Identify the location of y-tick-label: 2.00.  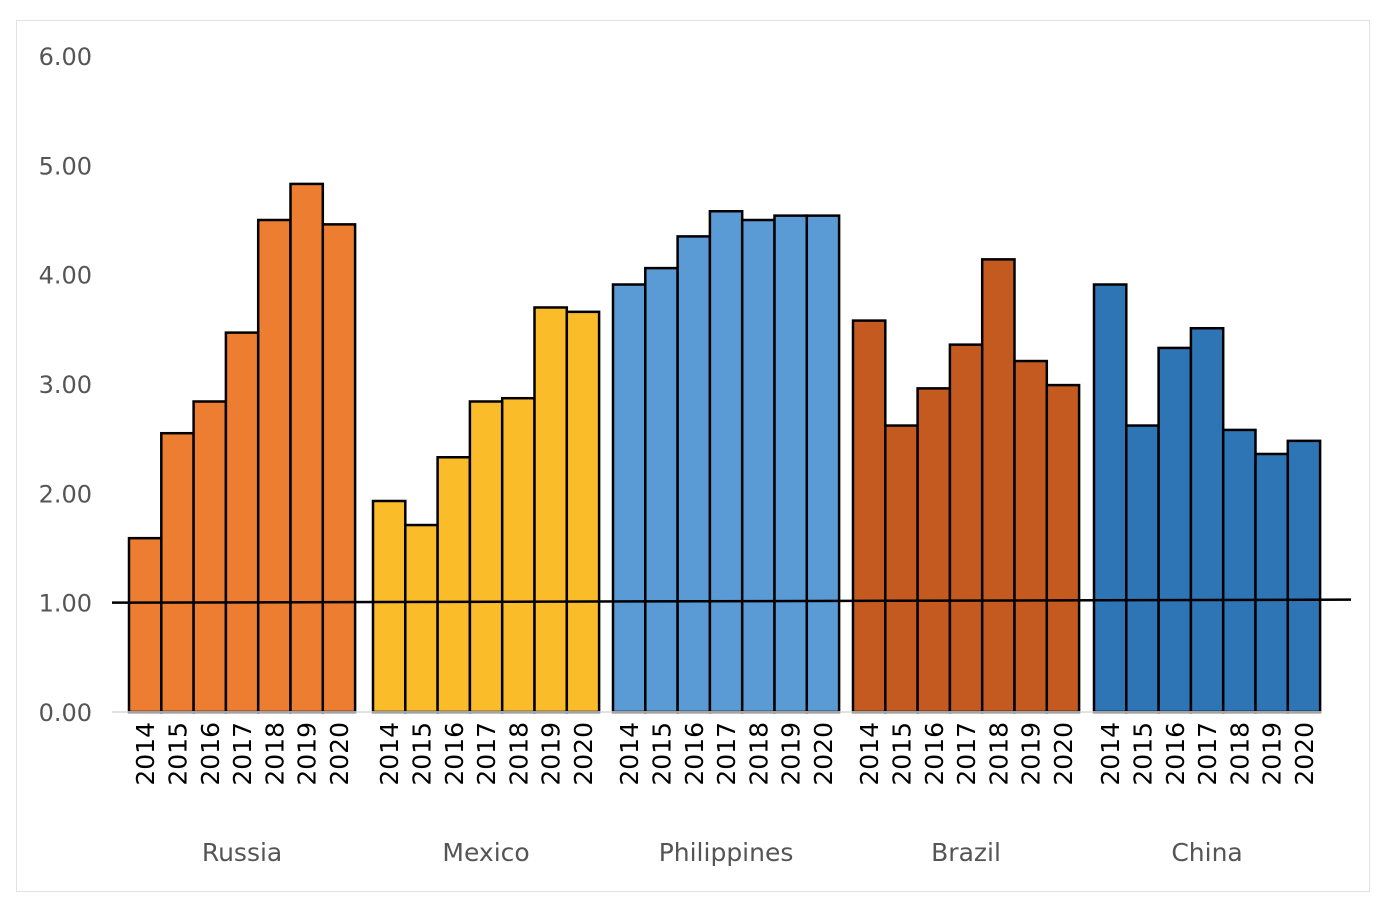
(65, 494).